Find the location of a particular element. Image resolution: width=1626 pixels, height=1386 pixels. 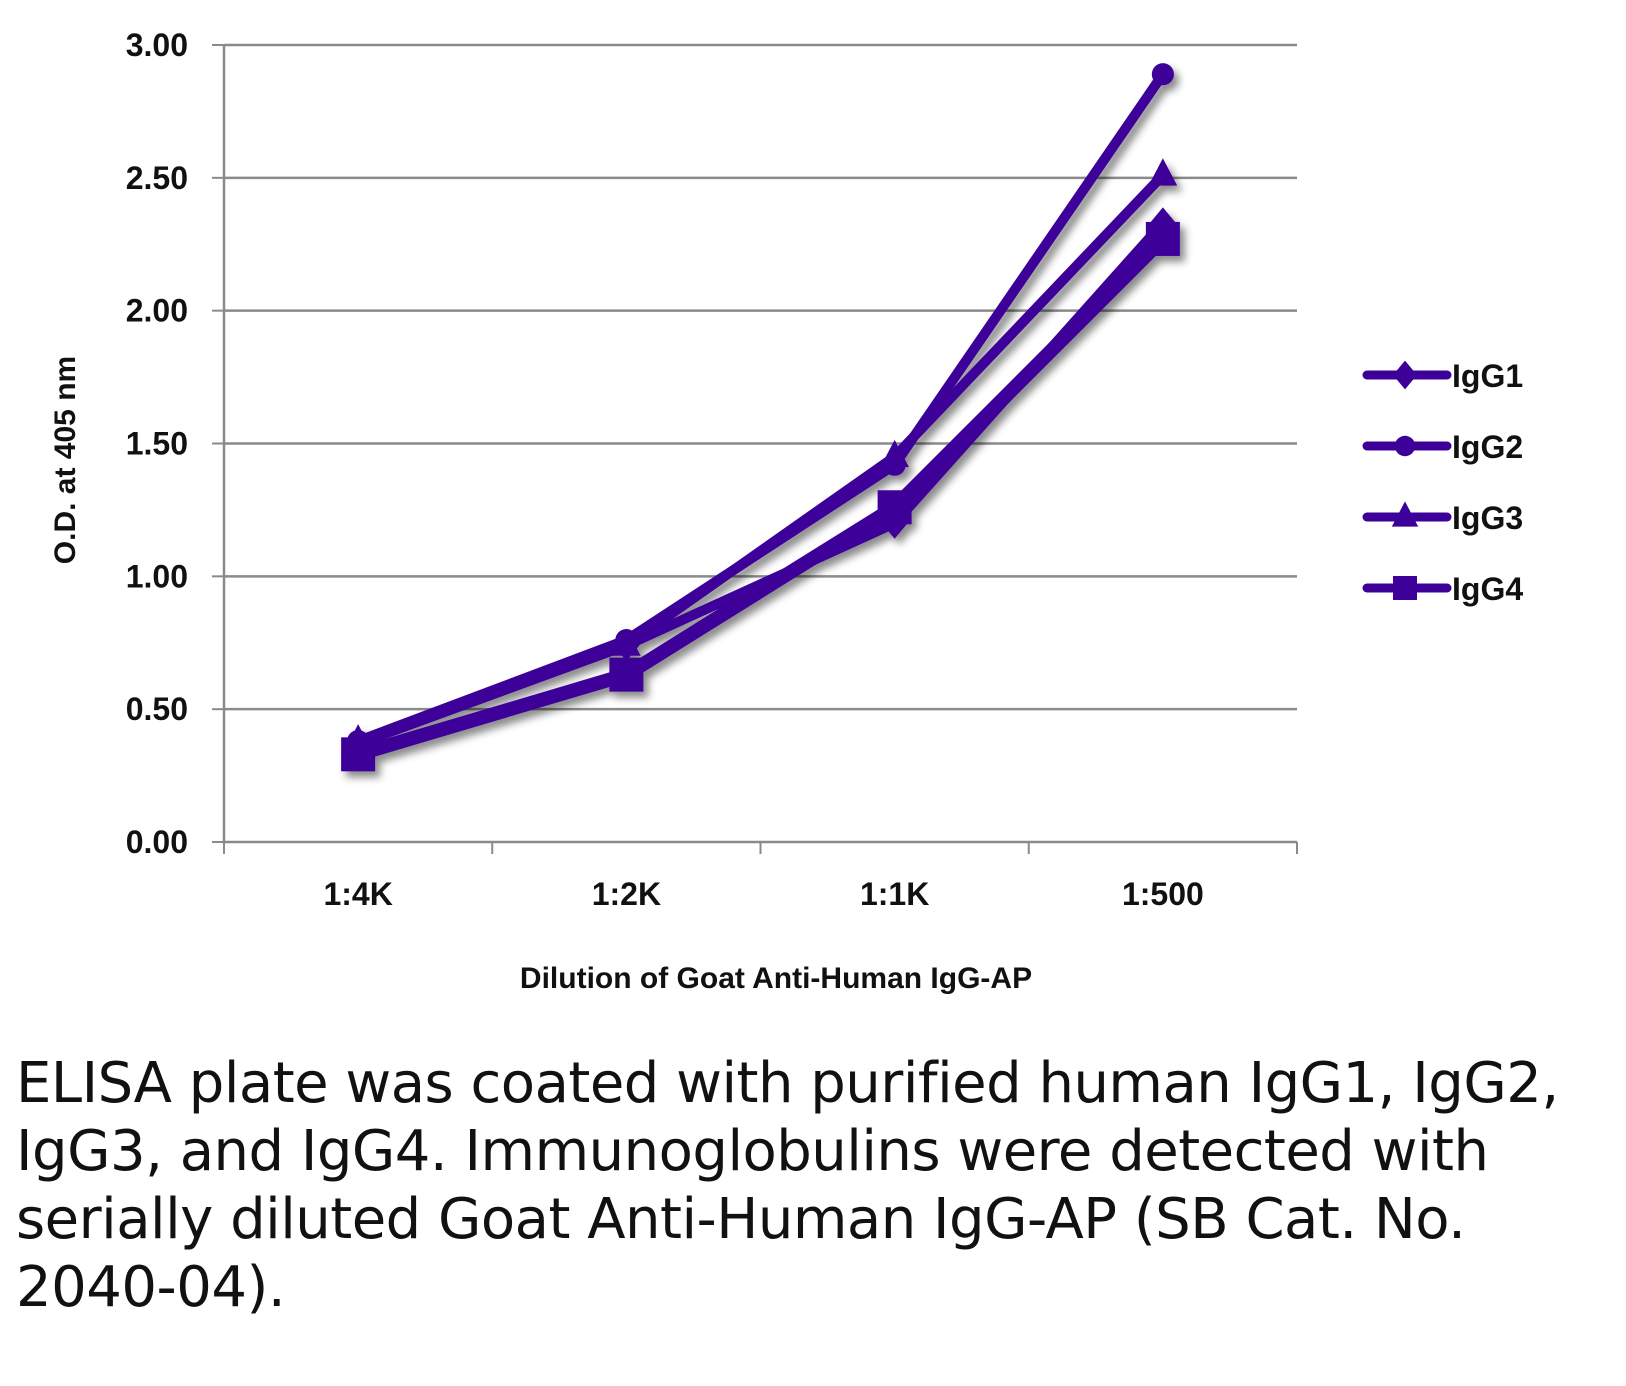

x-axis-title: Dilution of Goat Anti-Human IgG-AP is located at coordinates (776, 978).